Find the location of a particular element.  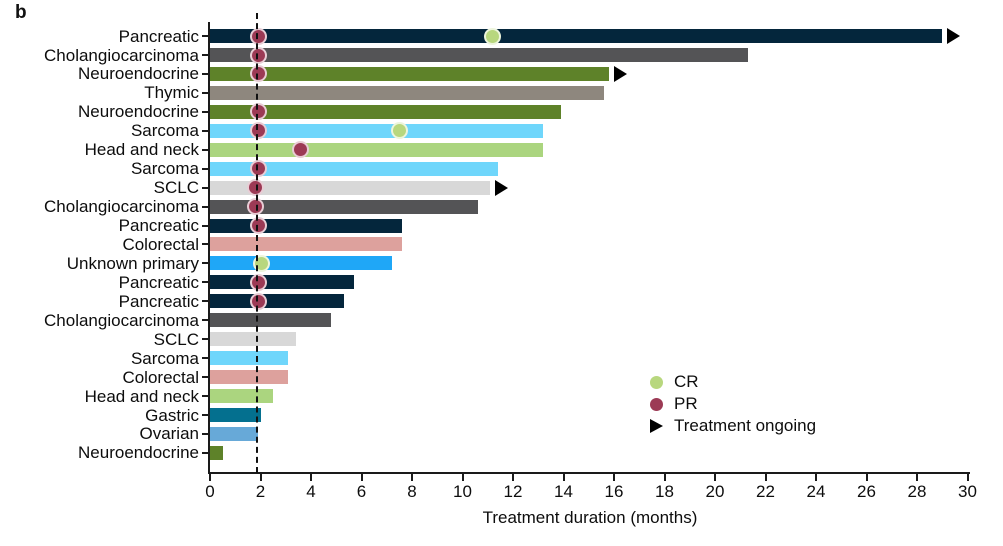

x-tick-label: 20 is located at coordinates (715, 491).